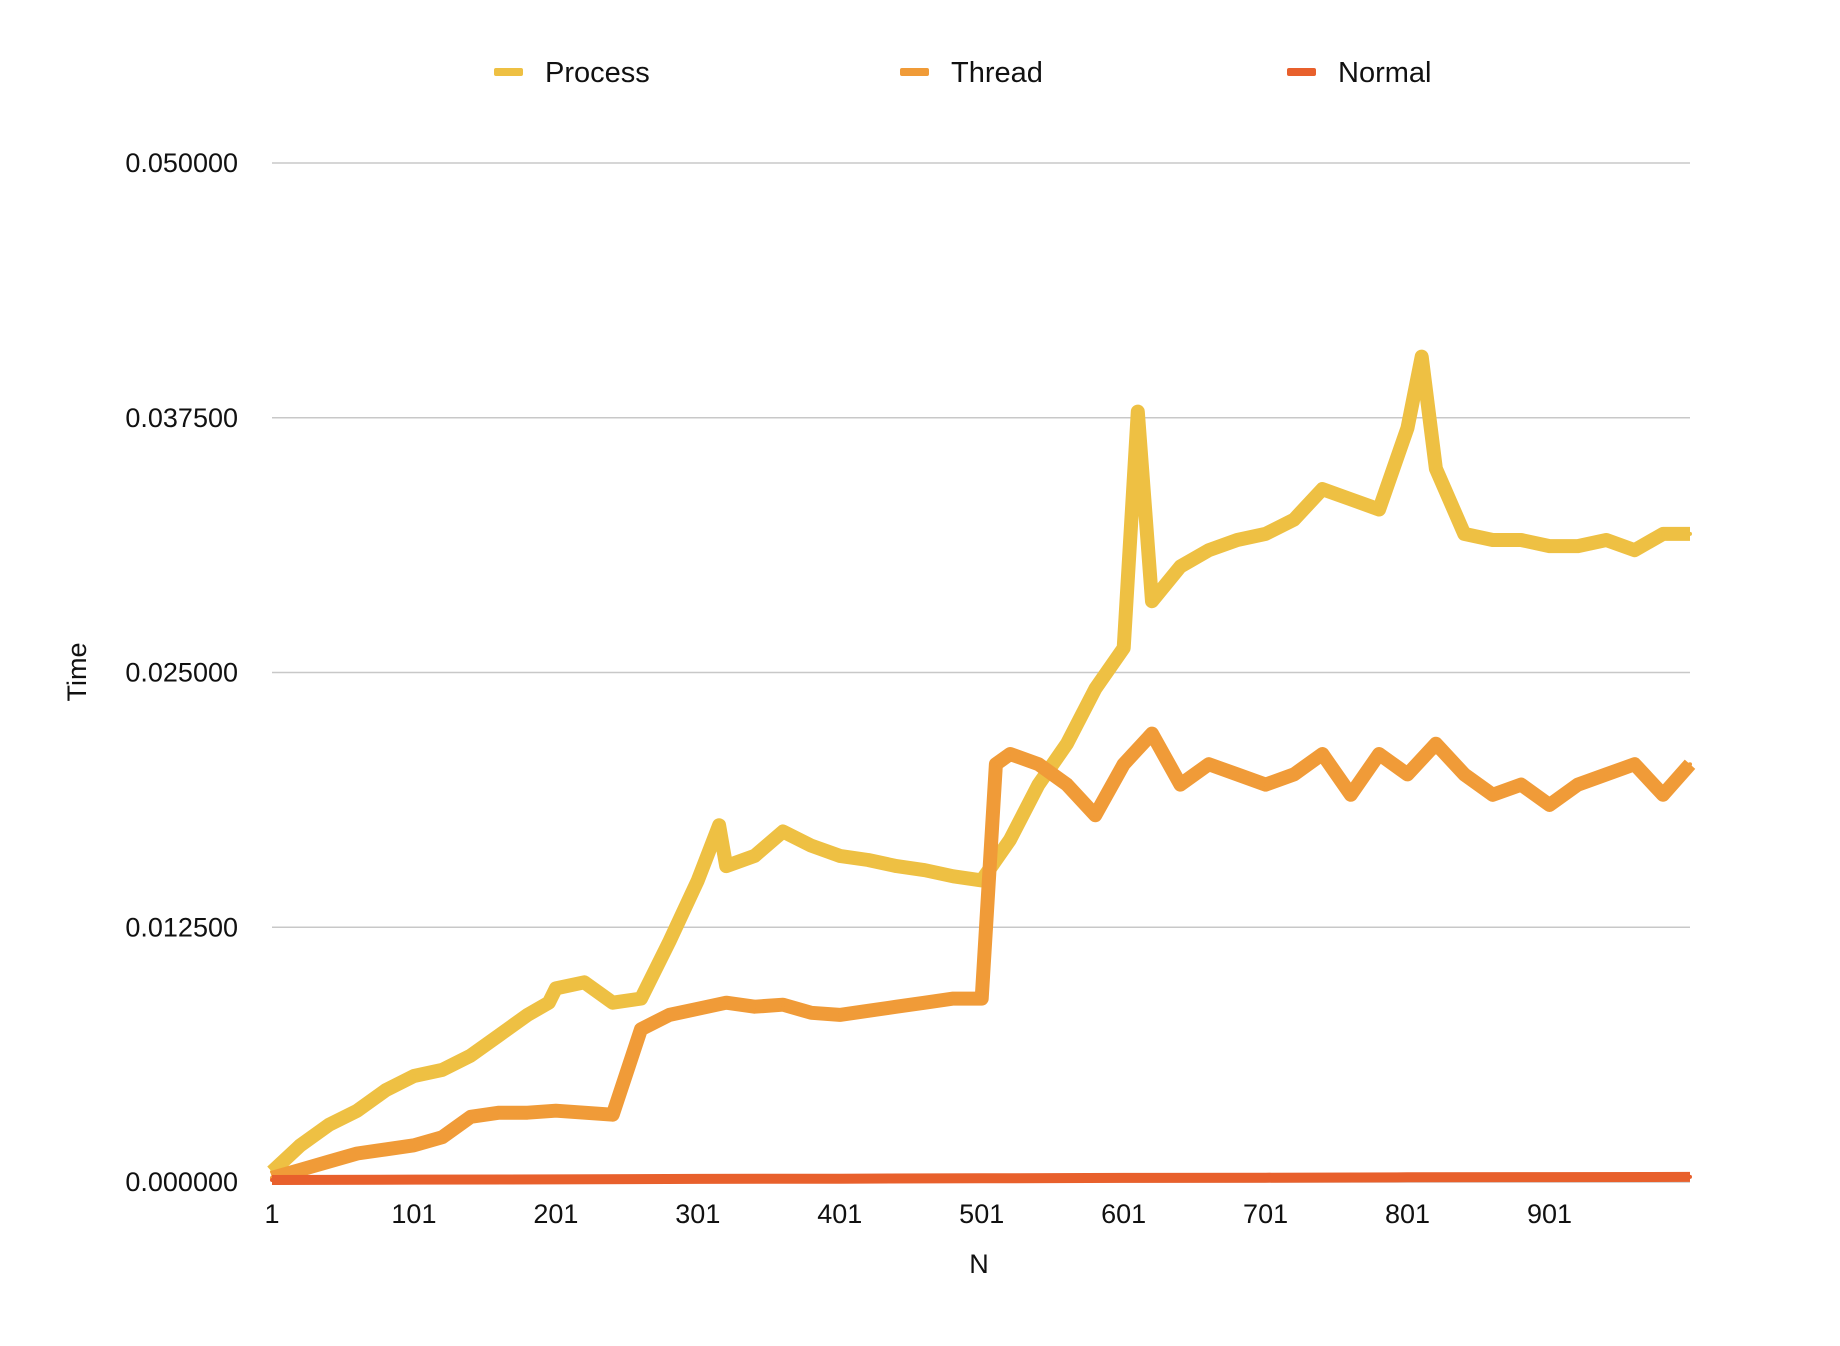 Image resolution: width=1840 pixels, height=1346 pixels. I want to click on y-tick-label: 0.012500, so click(181, 927).